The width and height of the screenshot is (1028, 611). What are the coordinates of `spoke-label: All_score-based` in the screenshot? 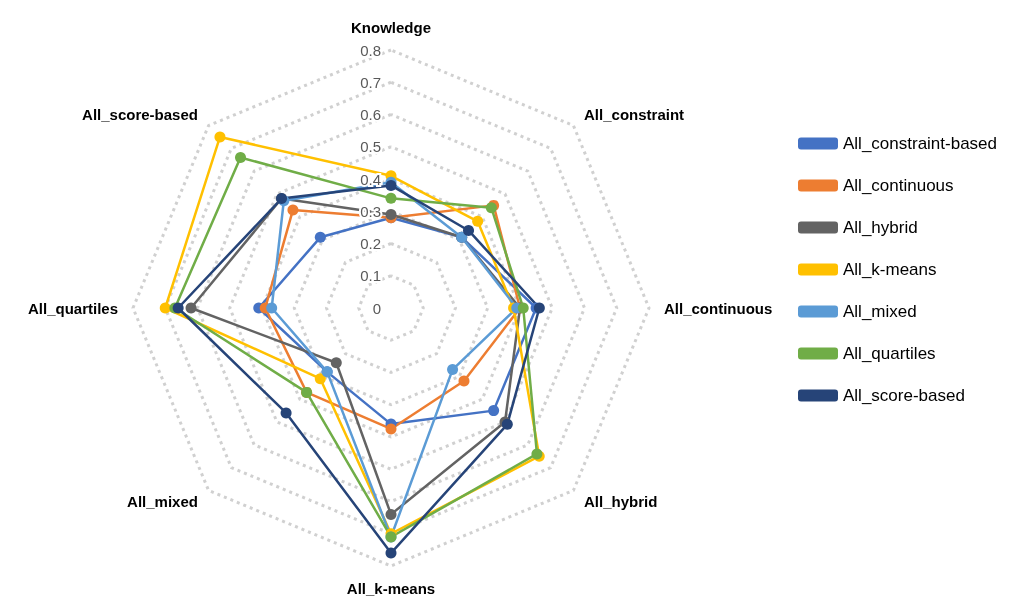 It's located at (140, 115).